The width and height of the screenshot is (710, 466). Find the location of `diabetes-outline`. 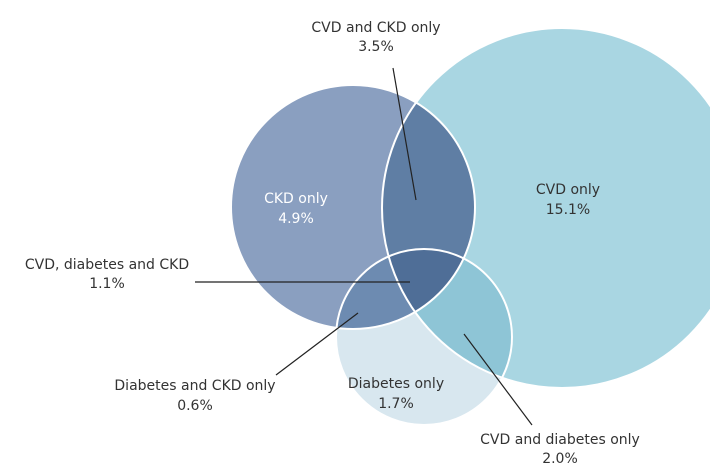

diabetes-outline is located at coordinates (424, 337).